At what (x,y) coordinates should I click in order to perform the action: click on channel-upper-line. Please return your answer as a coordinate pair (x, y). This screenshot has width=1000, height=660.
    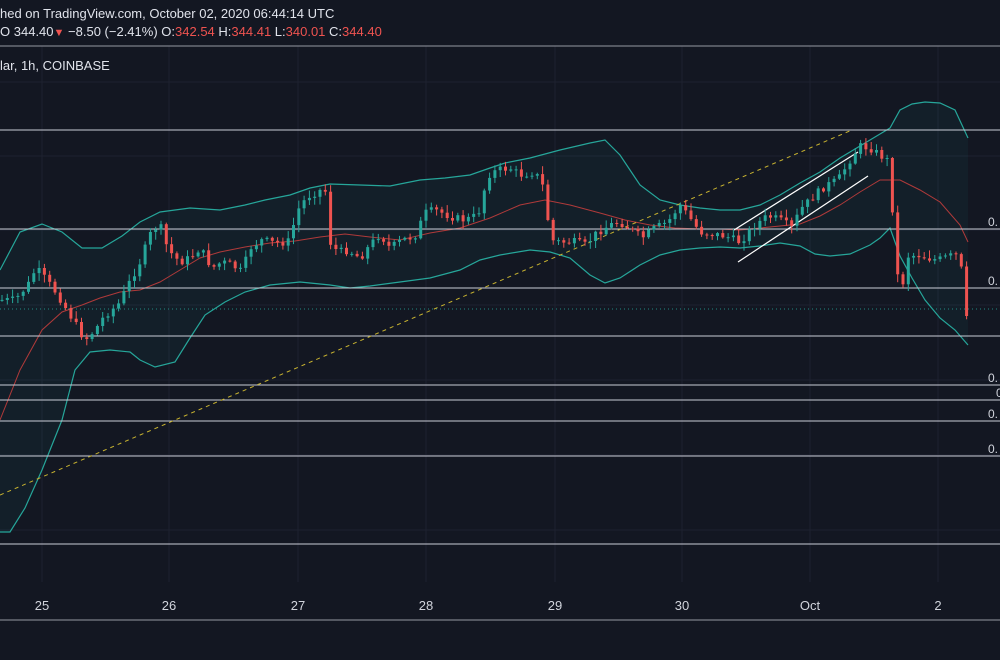
    Looking at the image, I should click on (796, 191).